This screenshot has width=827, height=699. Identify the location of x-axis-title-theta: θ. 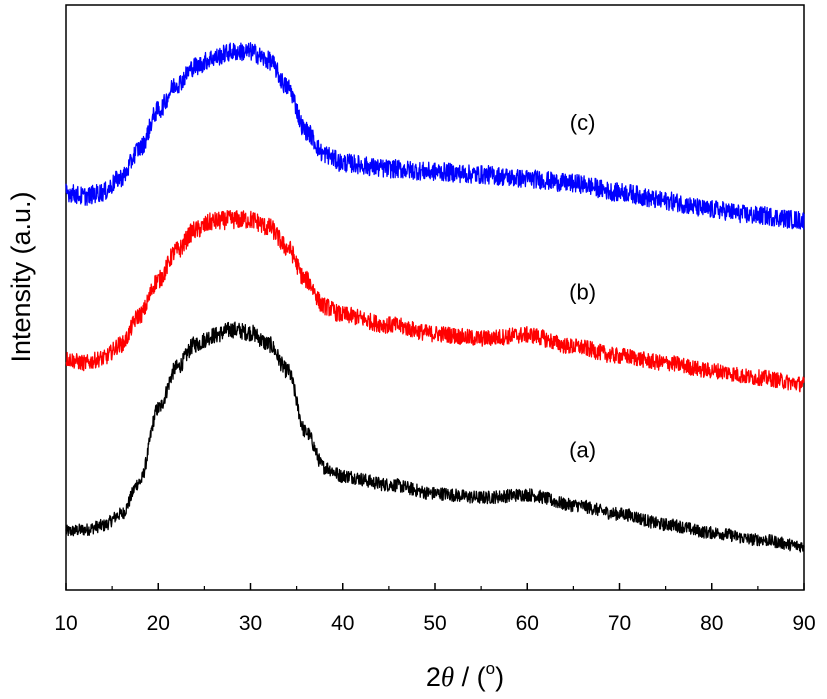
(447, 677).